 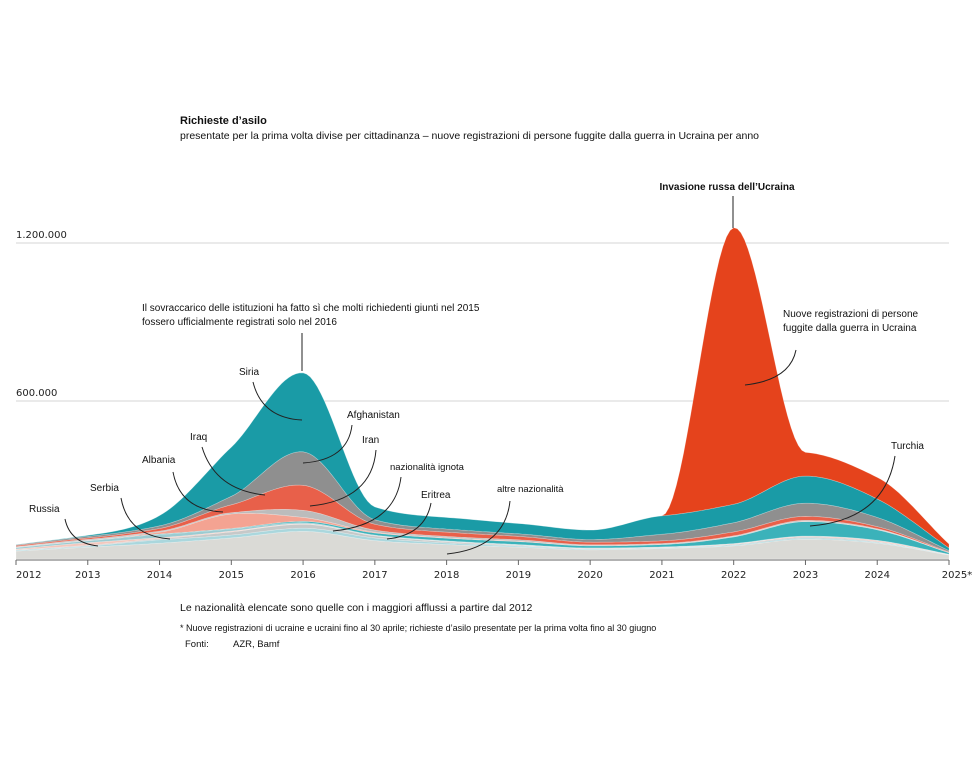 I want to click on x-tick-label: 2016, so click(x=302, y=575).